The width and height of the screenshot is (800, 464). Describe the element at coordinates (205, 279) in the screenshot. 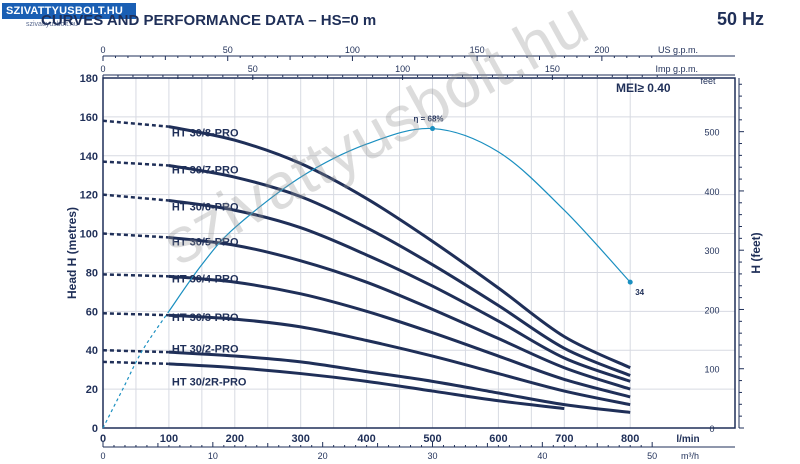

I see `curve-label: HT 30/4-PRO` at that location.